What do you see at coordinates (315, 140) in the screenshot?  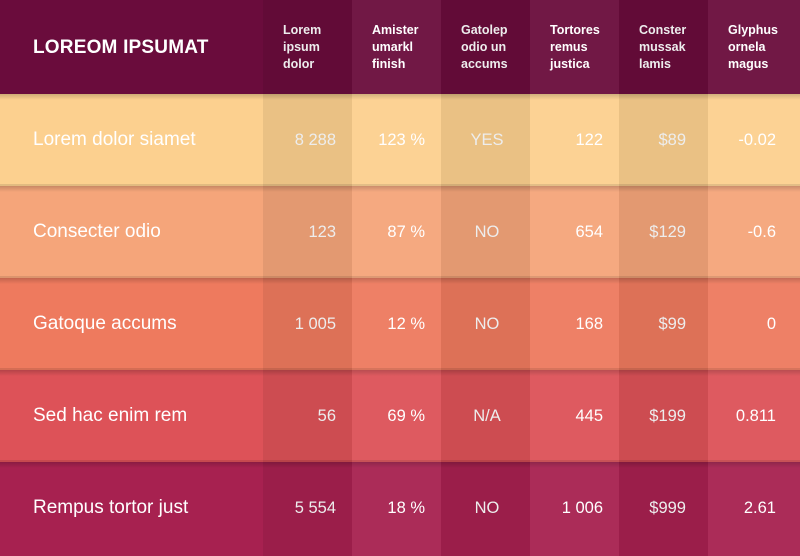 I see `table-cell: 8 288` at bounding box center [315, 140].